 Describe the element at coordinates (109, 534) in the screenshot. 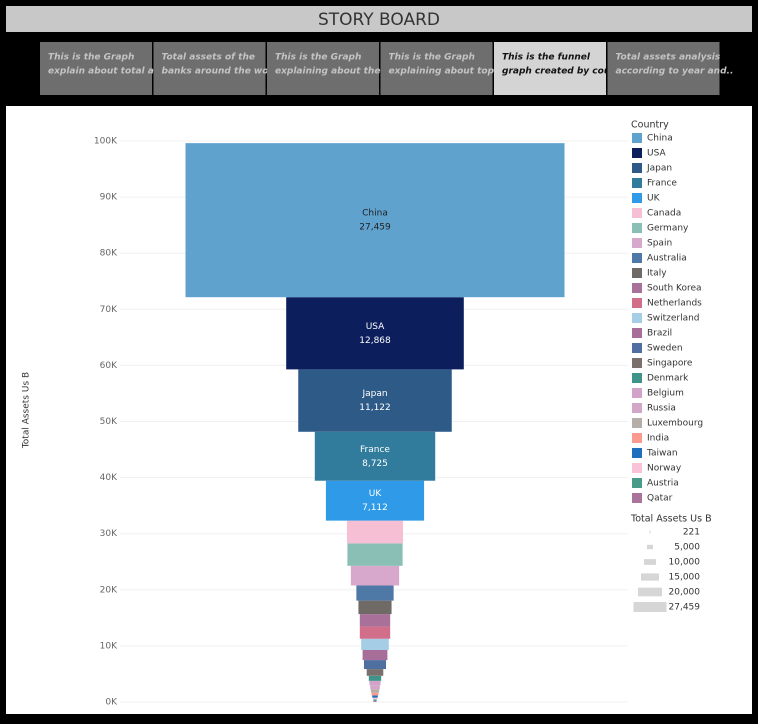

I see `y-tick-label: 30K` at that location.